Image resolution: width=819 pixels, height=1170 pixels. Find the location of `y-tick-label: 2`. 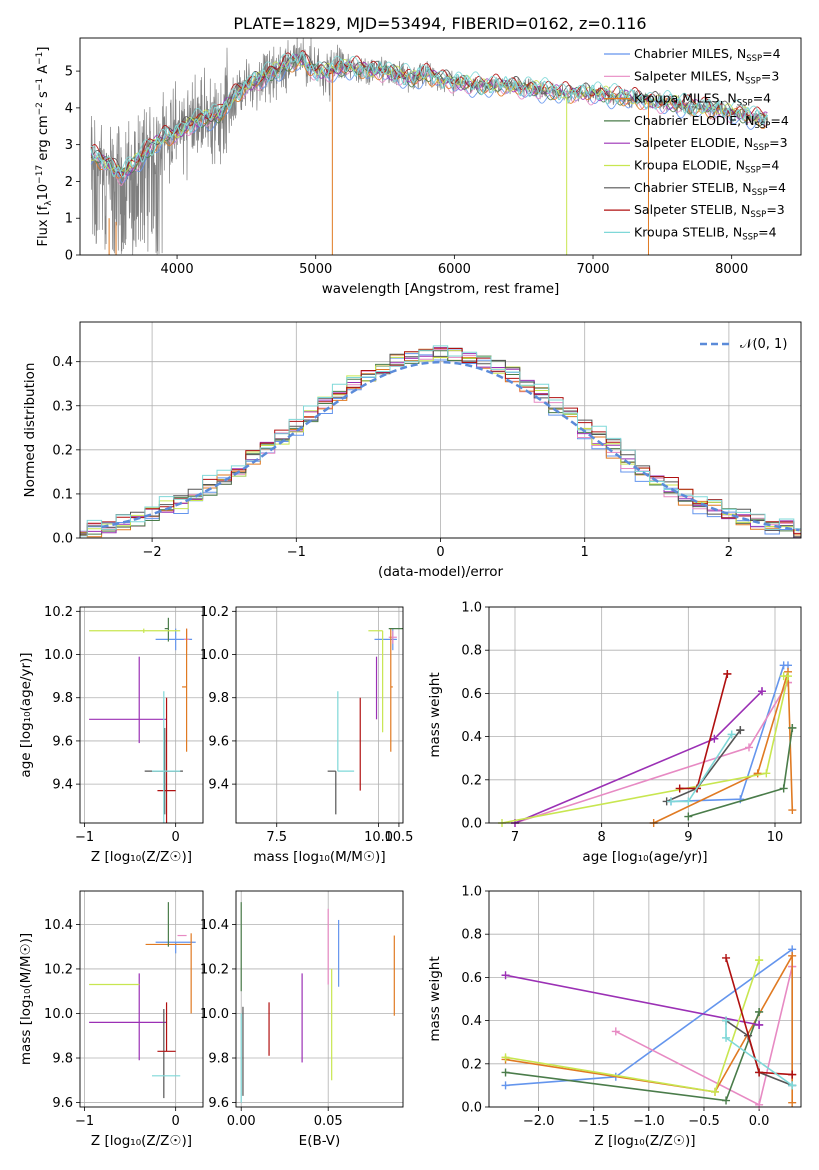

y-tick-label: 2 is located at coordinates (69, 182).